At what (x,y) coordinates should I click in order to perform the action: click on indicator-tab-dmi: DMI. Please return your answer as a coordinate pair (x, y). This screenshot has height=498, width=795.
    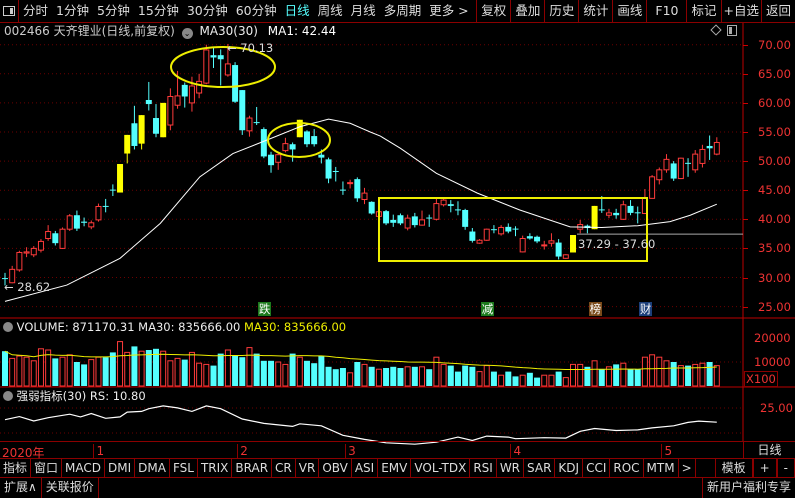
    Looking at the image, I should click on (120, 468).